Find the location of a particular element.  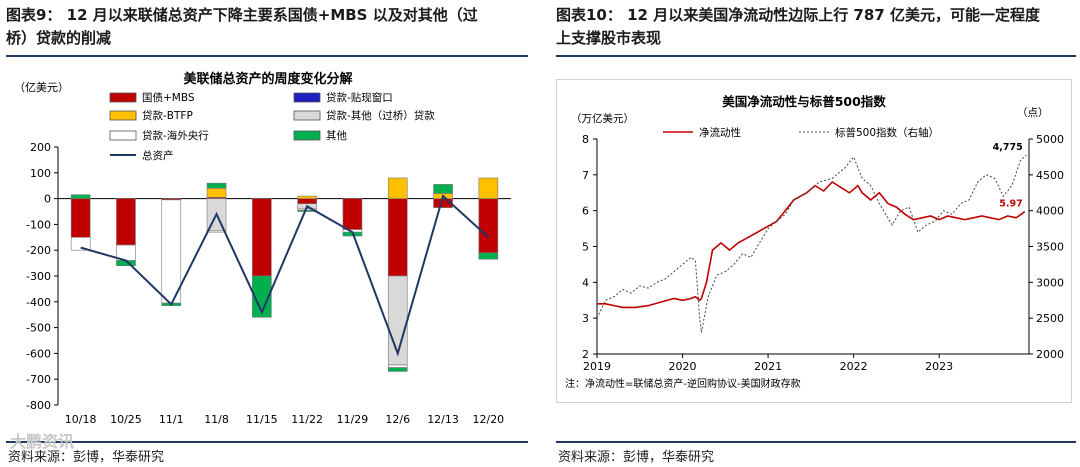

right-axis-label-3: 3500 is located at coordinates (1050, 247).